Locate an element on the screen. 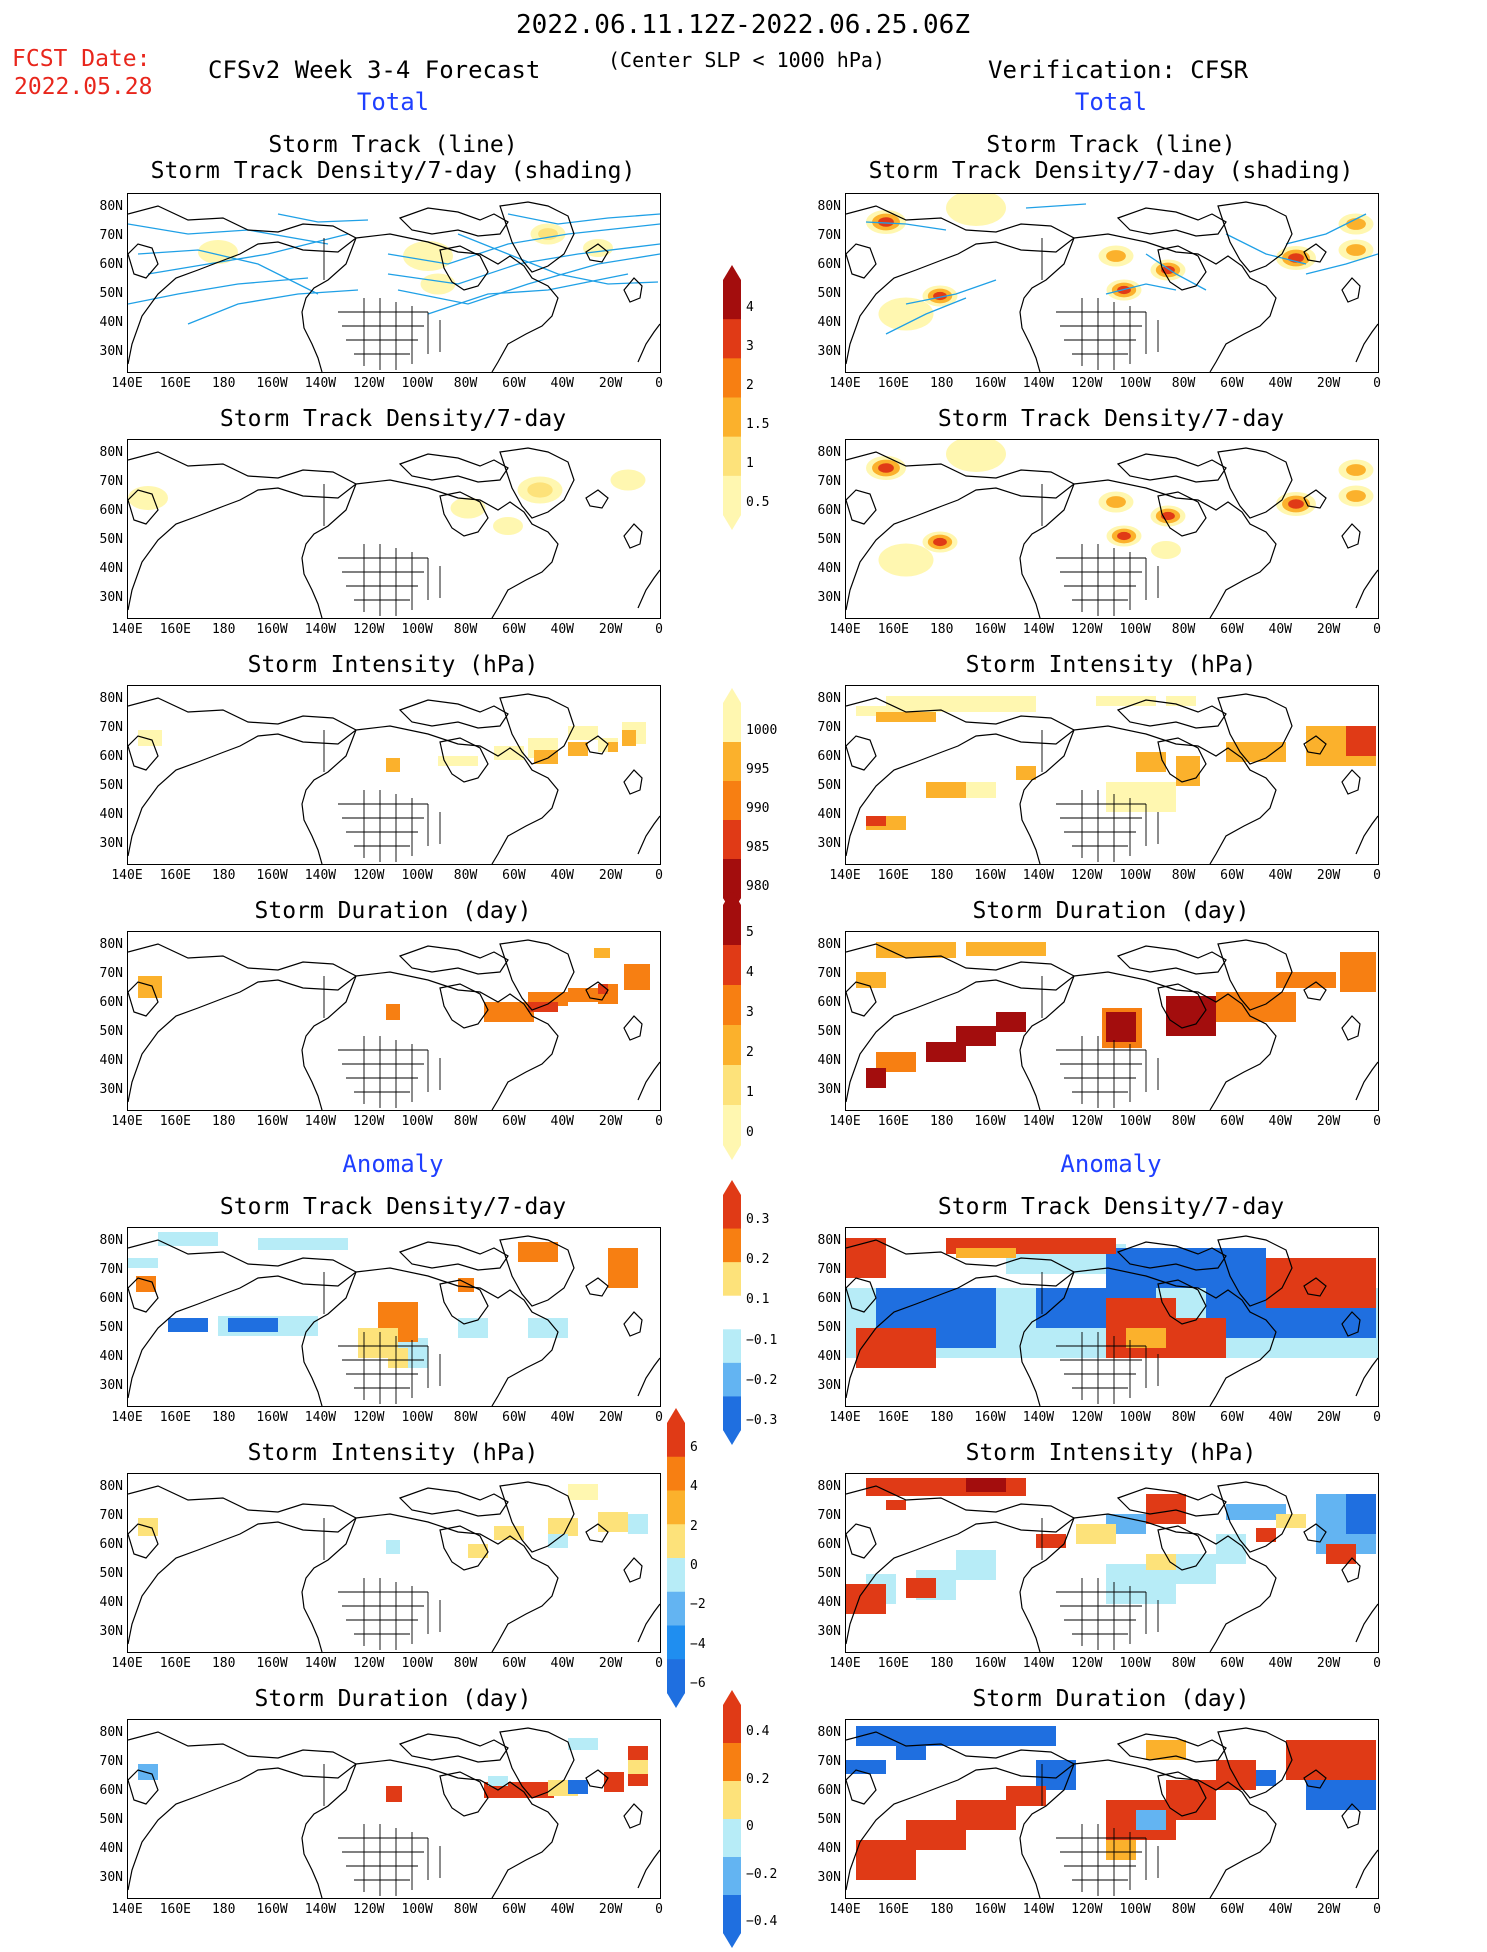  storm-track-line is located at coordinates (1056, 206).